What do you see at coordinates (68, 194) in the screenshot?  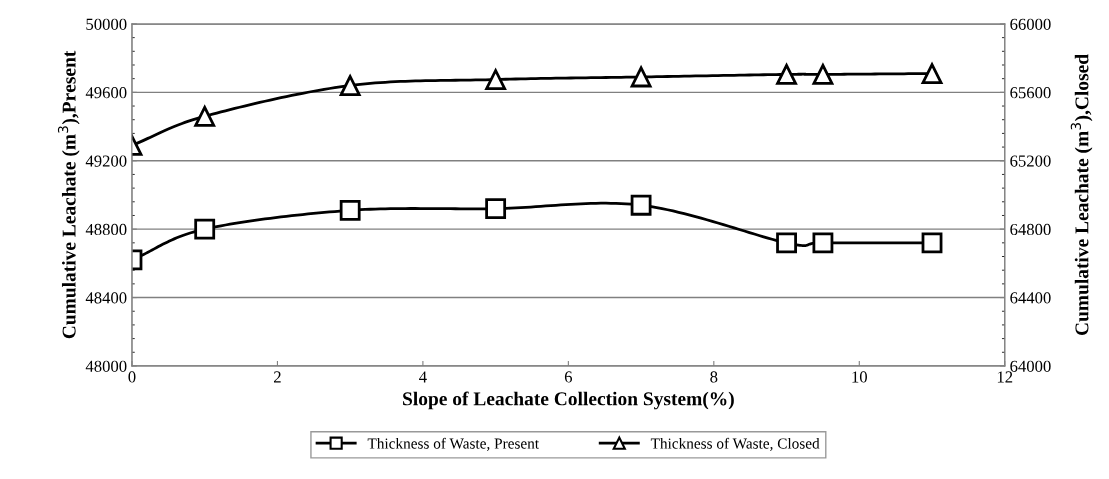 I see `y-axis-title: Cumulative Leachate (m$^{3}$),Present` at bounding box center [68, 194].